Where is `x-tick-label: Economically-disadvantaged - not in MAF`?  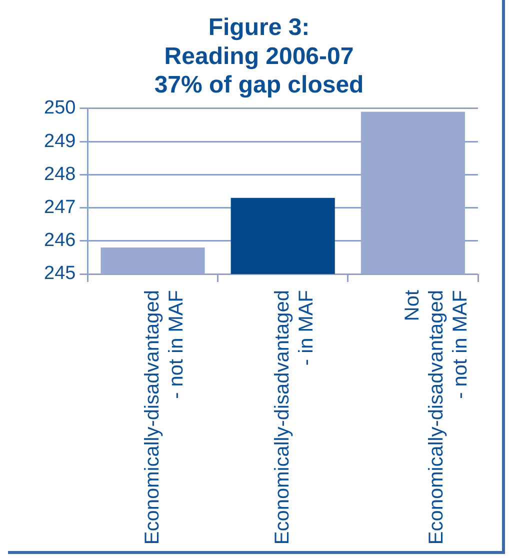
x-tick-label: Economically-disadvantaged - not in MAF is located at coordinates (164, 417).